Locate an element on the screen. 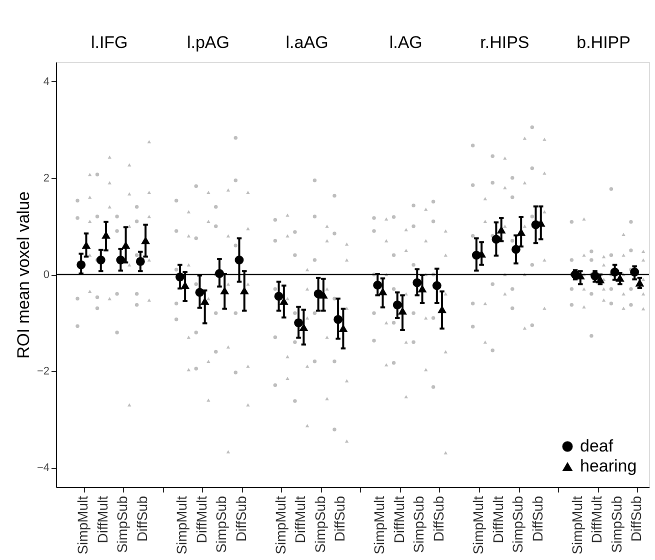 This screenshot has width=655, height=560. y-tick-label: −2 is located at coordinates (43, 372).